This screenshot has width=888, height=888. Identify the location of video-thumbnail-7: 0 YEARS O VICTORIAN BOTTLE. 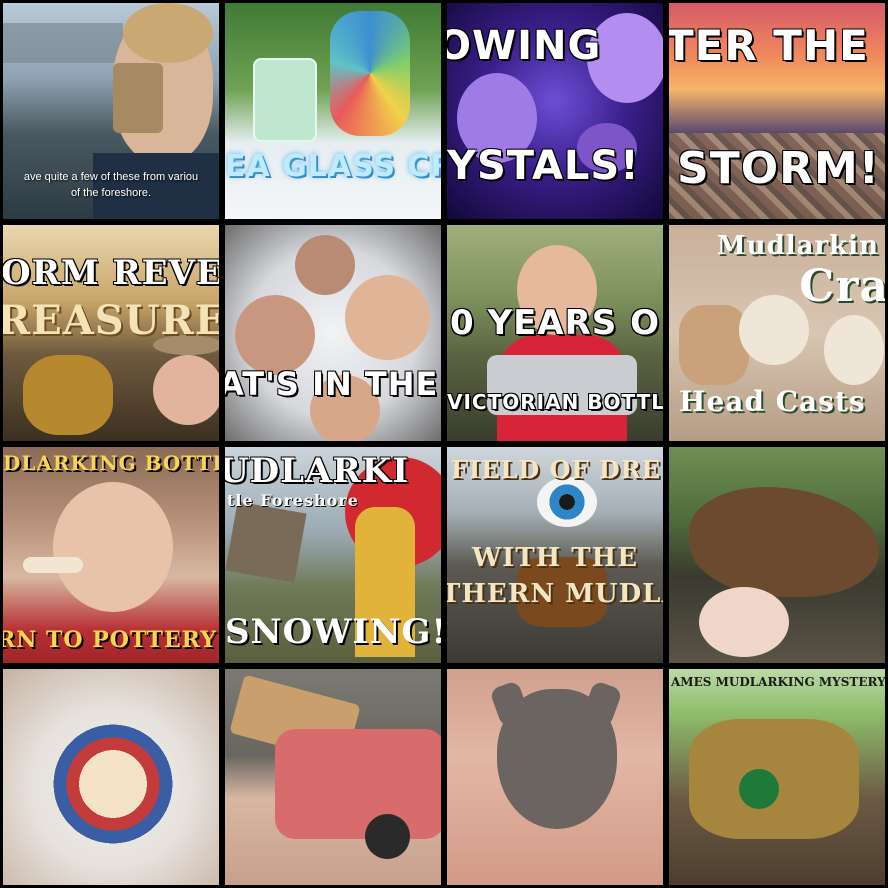
(555, 333).